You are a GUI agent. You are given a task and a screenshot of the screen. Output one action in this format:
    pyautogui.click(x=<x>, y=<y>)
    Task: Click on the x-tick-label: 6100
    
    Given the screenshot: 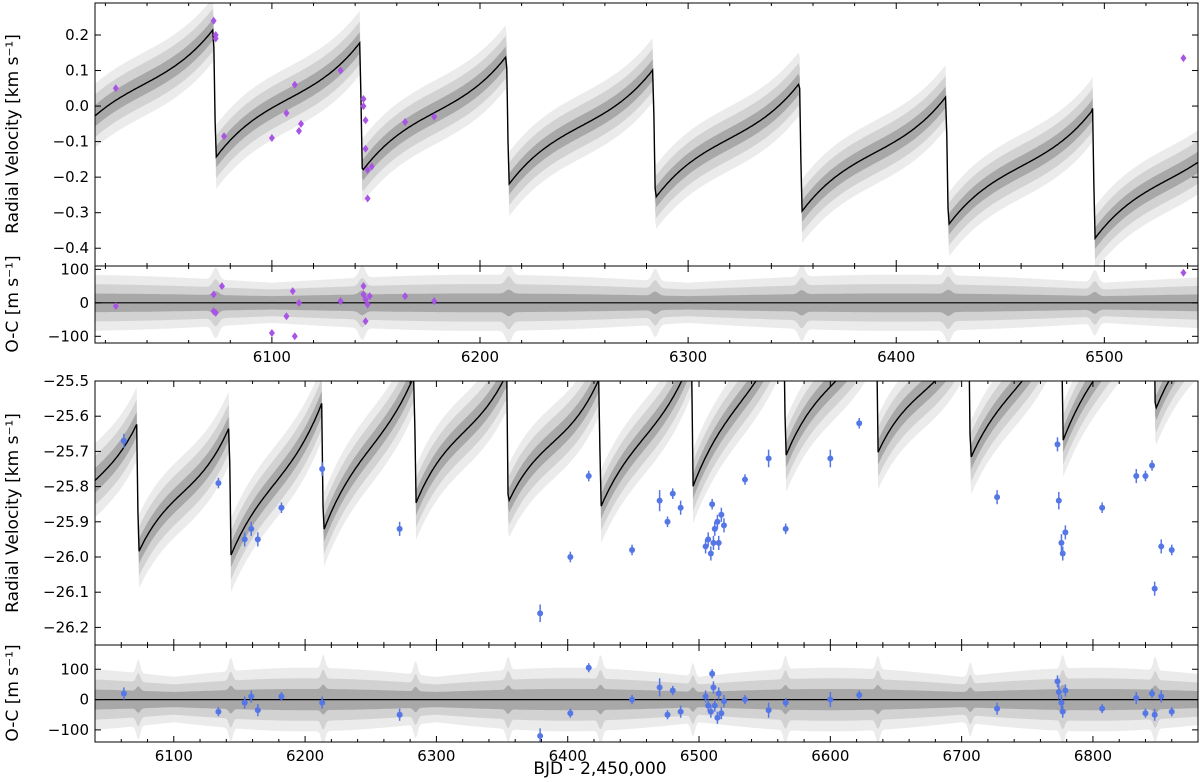 What is the action you would take?
    pyautogui.click(x=174, y=756)
    